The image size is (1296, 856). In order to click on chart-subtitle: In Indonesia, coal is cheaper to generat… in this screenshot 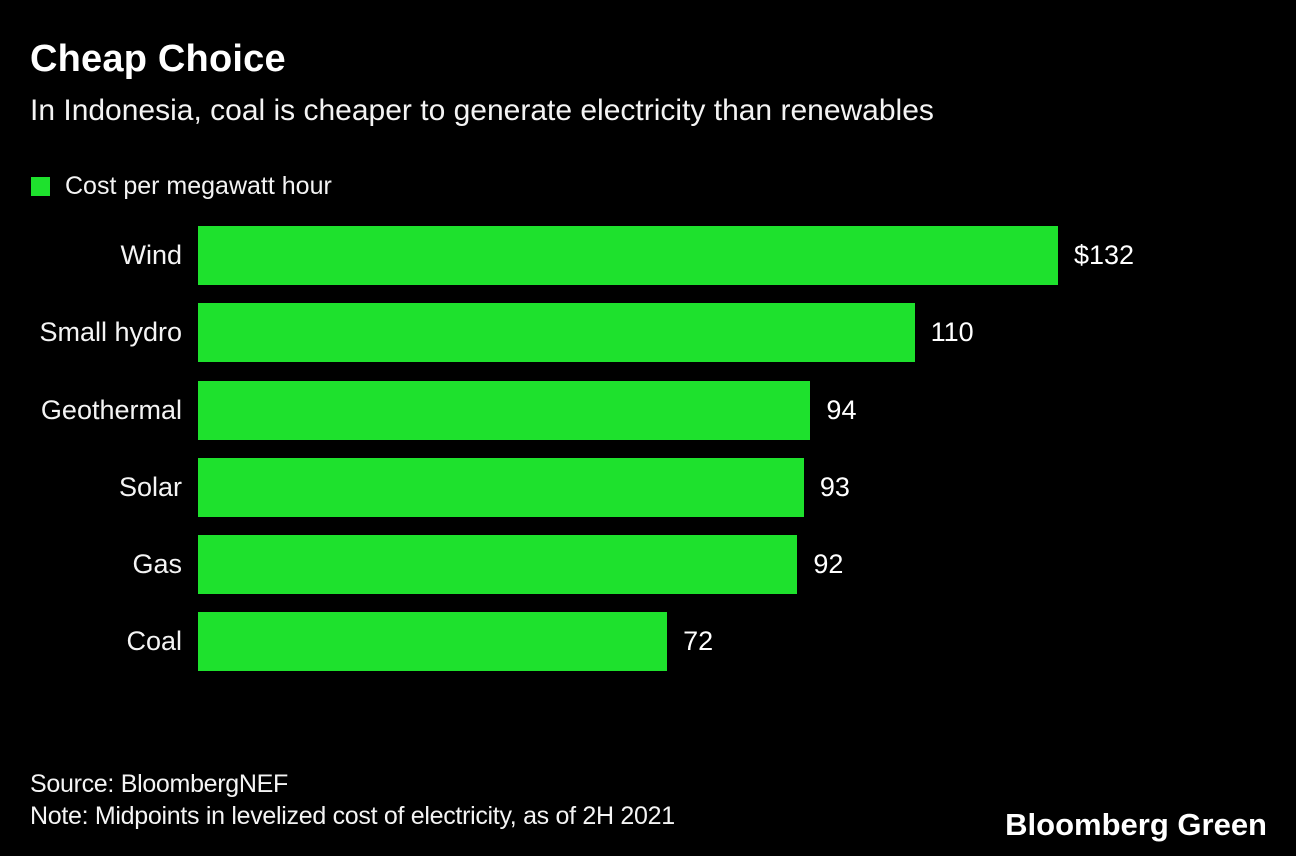, I will do `click(482, 110)`.